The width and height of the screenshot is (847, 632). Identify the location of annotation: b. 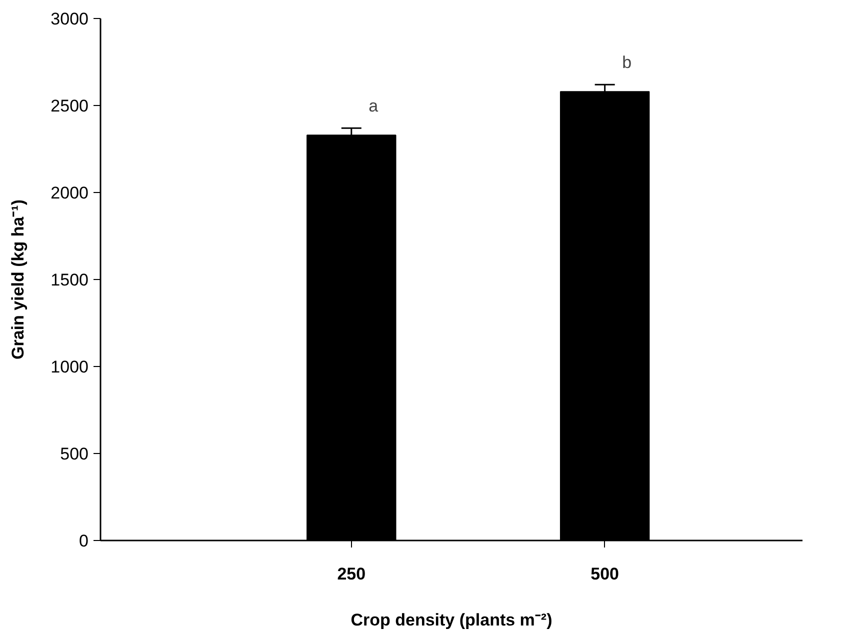
(627, 62).